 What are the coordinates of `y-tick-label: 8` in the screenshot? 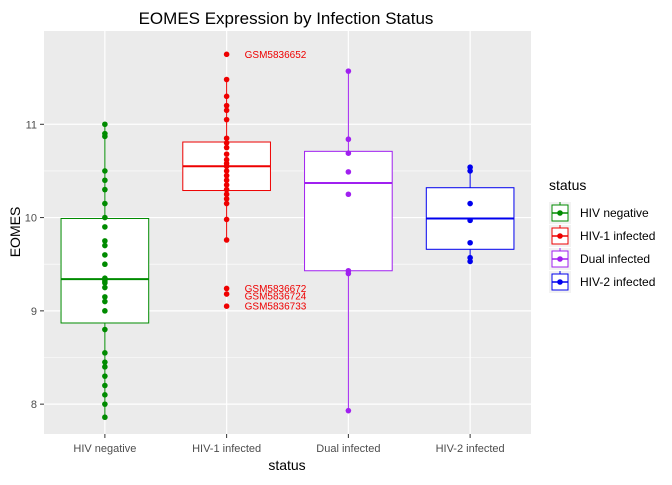 It's located at (34, 405).